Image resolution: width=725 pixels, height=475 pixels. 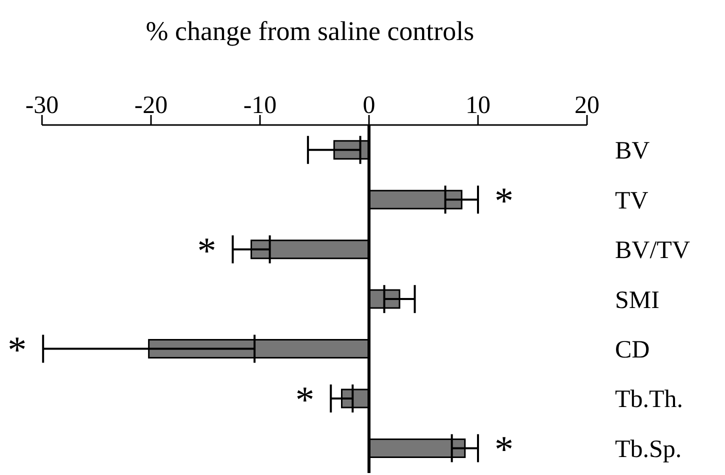 What do you see at coordinates (652, 250) in the screenshot?
I see `y-tick-label: BV/TV` at bounding box center [652, 250].